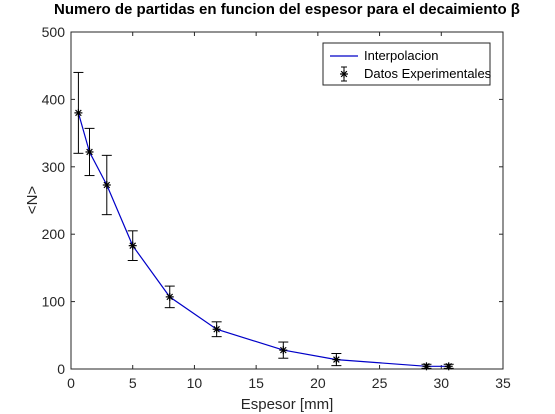 This screenshot has height=414, width=555. Describe the element at coordinates (401, 55) in the screenshot. I see `legend-label-interpolacion: Interpolacion` at that location.